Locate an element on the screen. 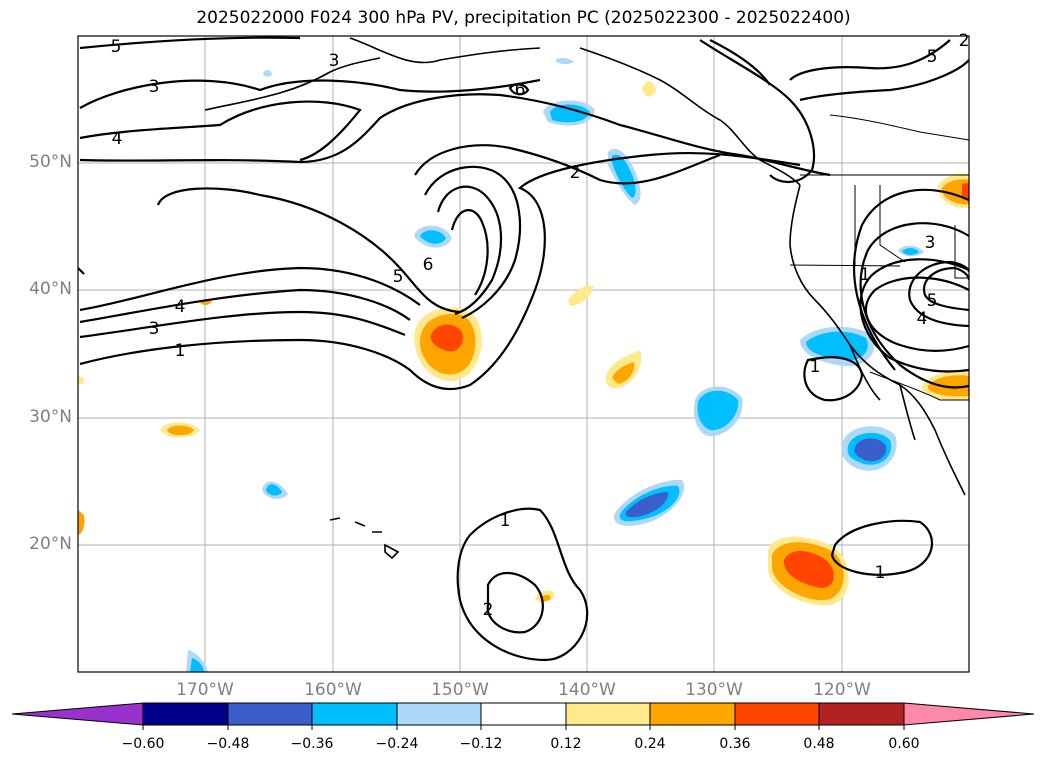 The height and width of the screenshot is (765, 1047). pv-contour-4-north is located at coordinates (220, 131).